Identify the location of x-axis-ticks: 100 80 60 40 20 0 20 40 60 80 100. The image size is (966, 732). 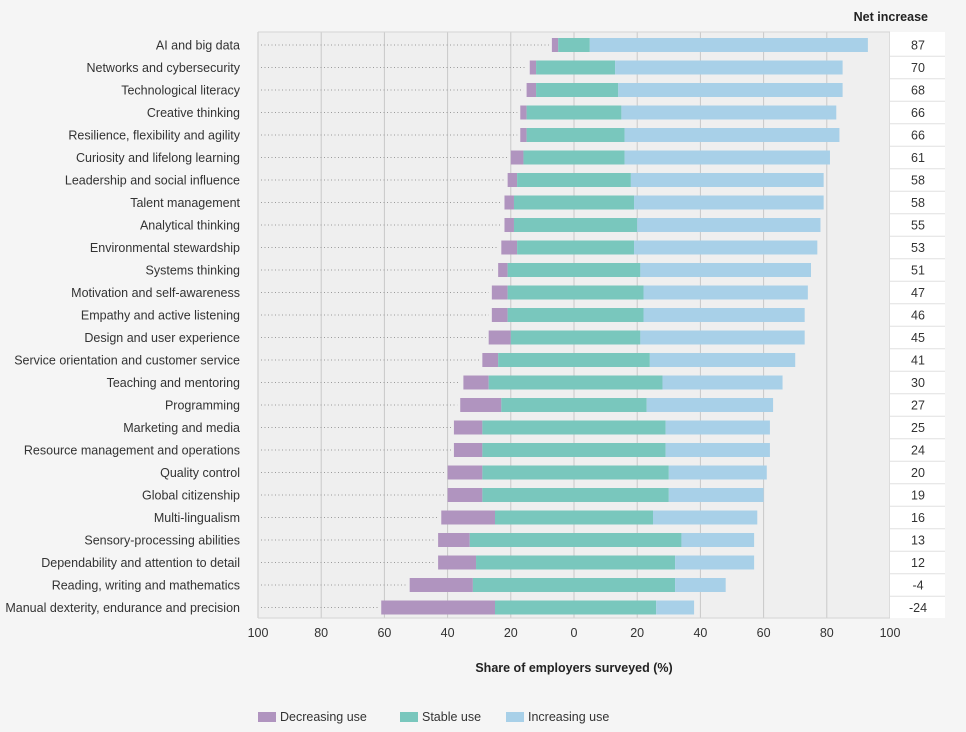
(574, 633).